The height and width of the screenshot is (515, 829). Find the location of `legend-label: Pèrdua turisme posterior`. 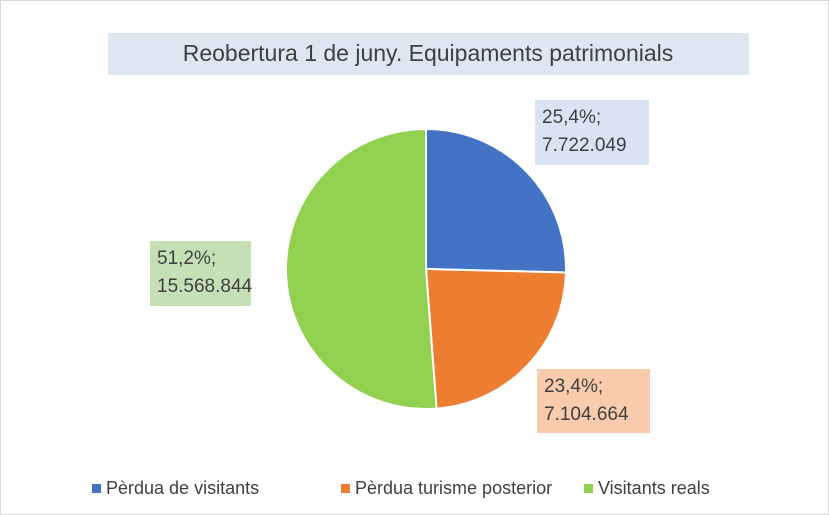

legend-label: Pèrdua turisme posterior is located at coordinates (453, 488).